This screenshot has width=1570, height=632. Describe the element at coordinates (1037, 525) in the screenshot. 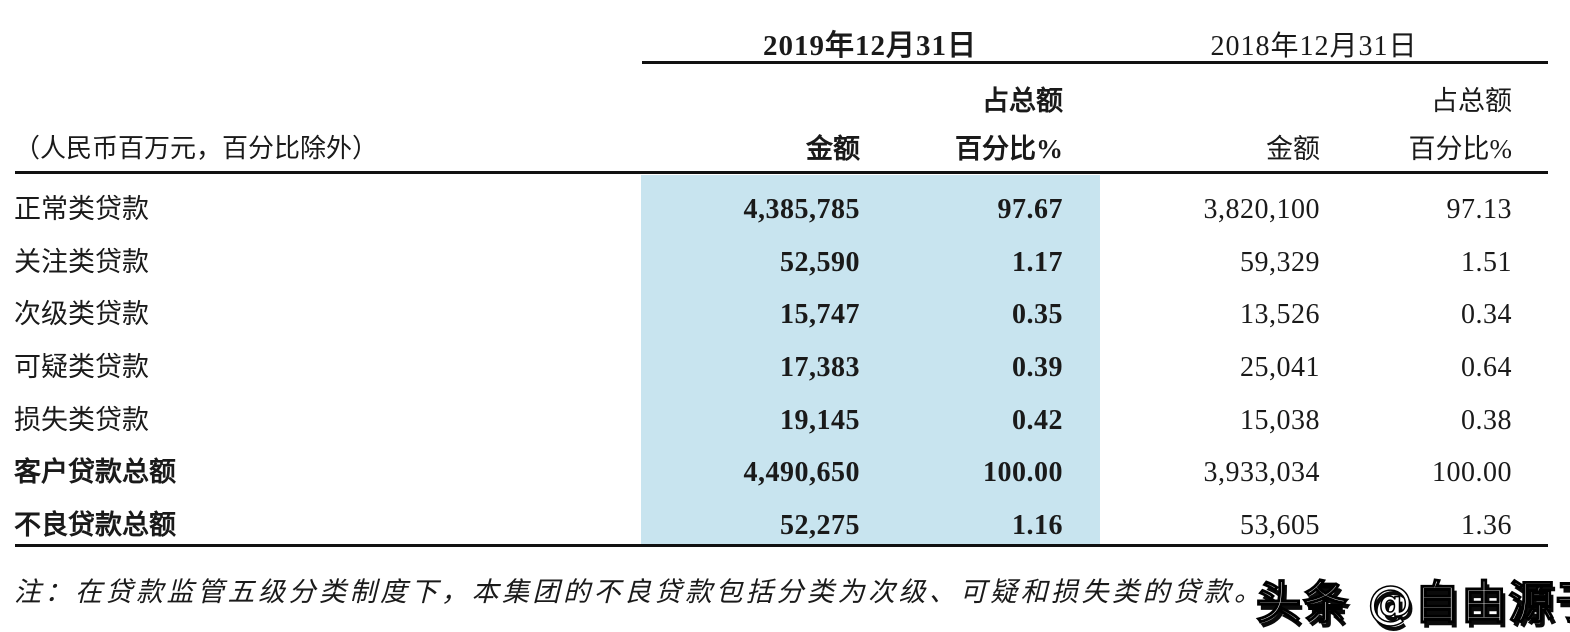

I see `pct-2019: 1.16` at that location.